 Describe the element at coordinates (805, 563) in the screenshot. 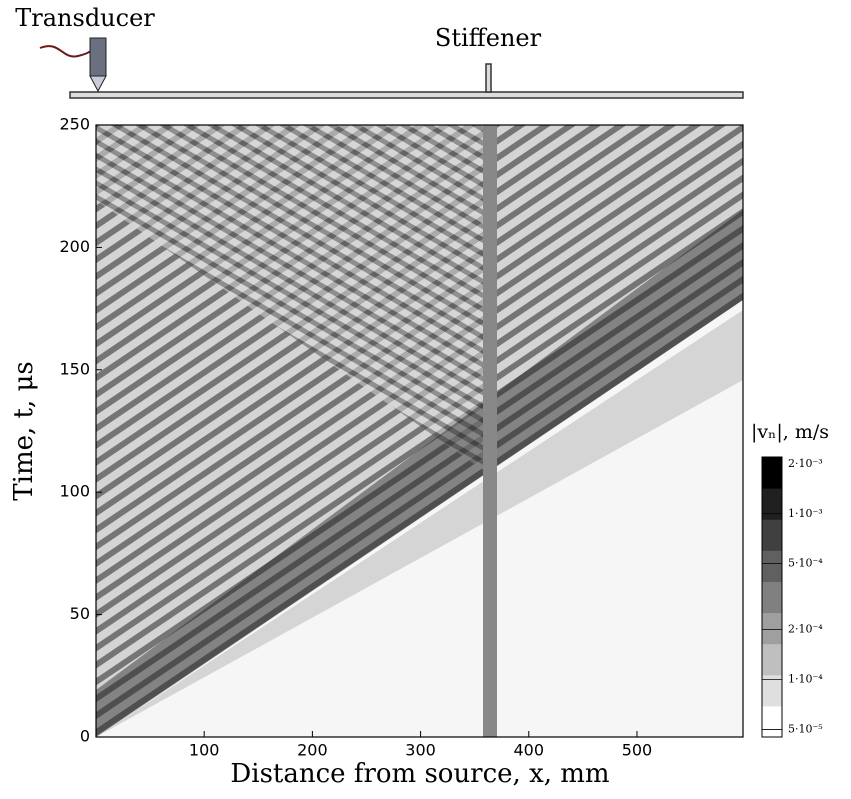

I see `colorbar-tick-label: 5·10⁻⁴` at that location.